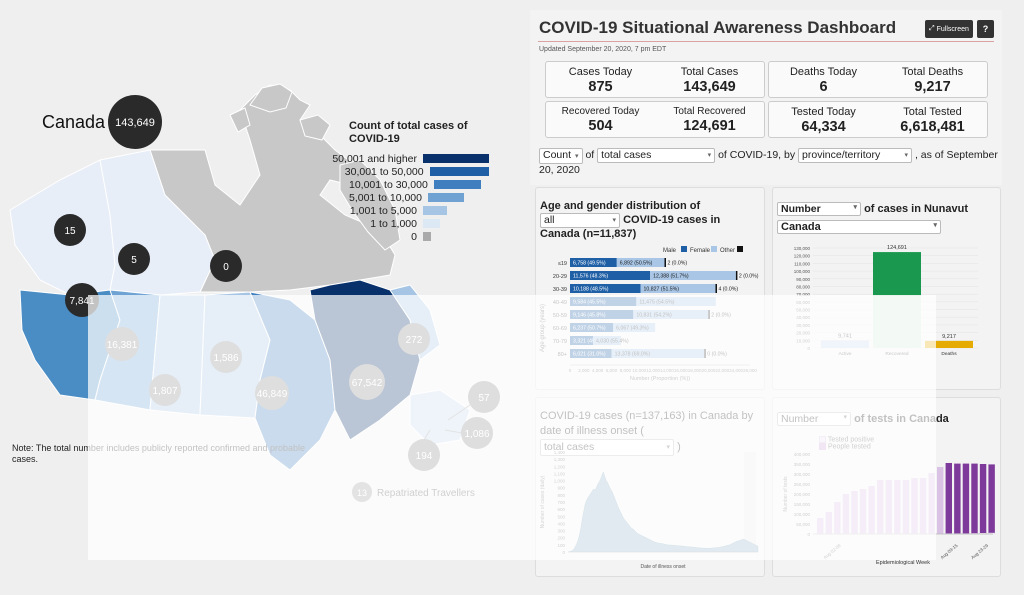 Image resolution: width=1024 pixels, height=595 pixels. Describe the element at coordinates (560, 342) in the screenshot. I see `age-tick-label: 70-79` at that location.